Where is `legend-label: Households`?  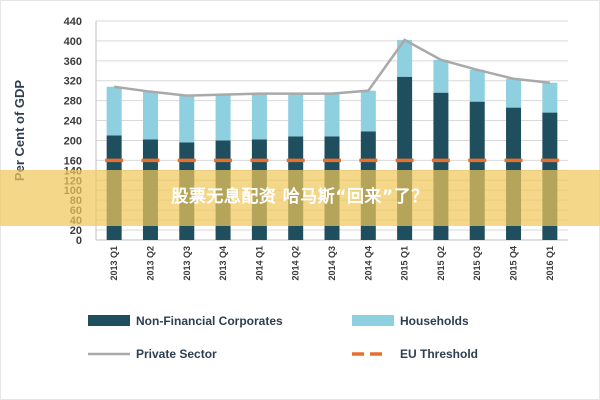
legend-label: Households is located at coordinates (434, 321).